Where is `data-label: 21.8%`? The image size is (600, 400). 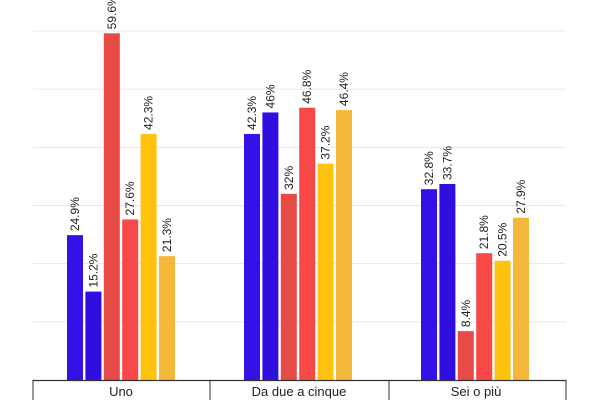 data-label: 21.8% is located at coordinates (484, 232).